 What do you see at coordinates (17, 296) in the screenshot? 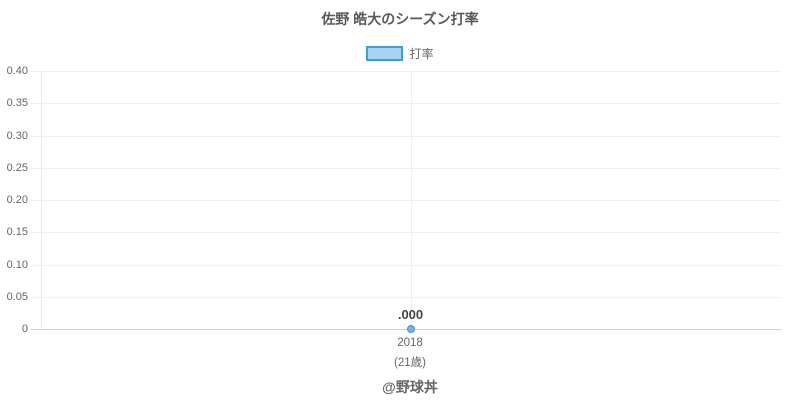
I see `y-axis-tick-label: 0.05` at bounding box center [17, 296].